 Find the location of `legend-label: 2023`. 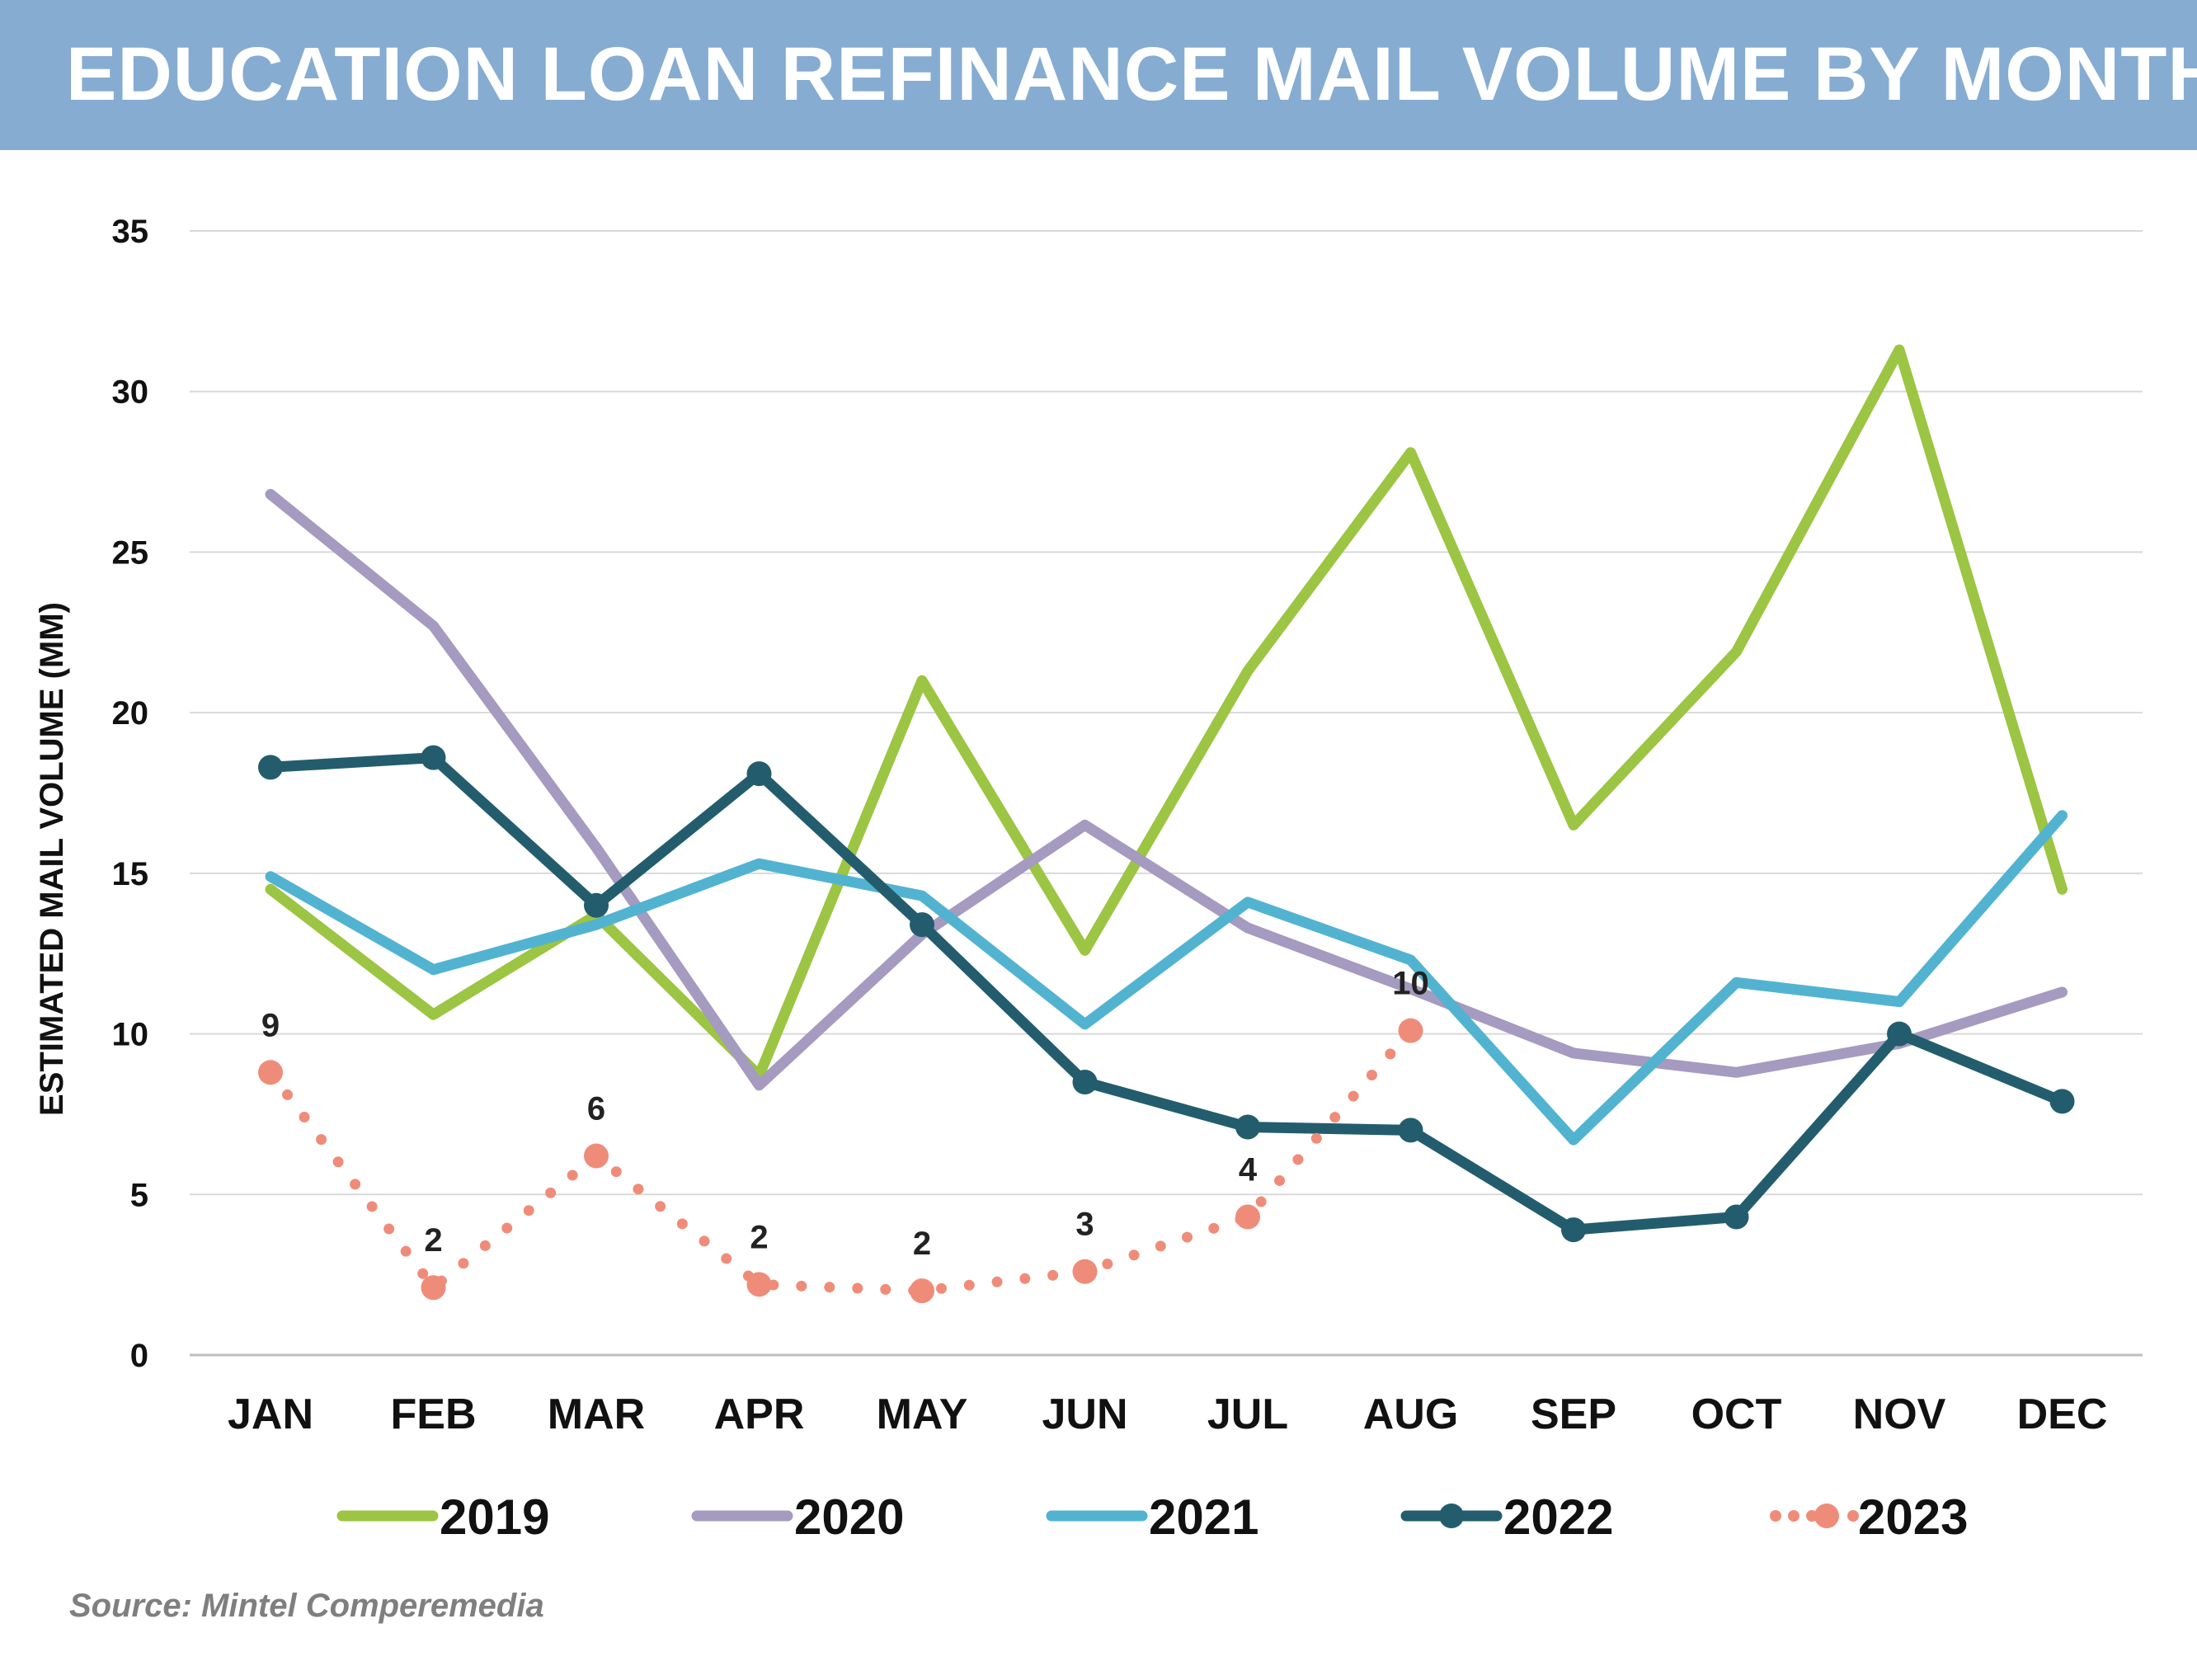

legend-label: 2023 is located at coordinates (1913, 1517).